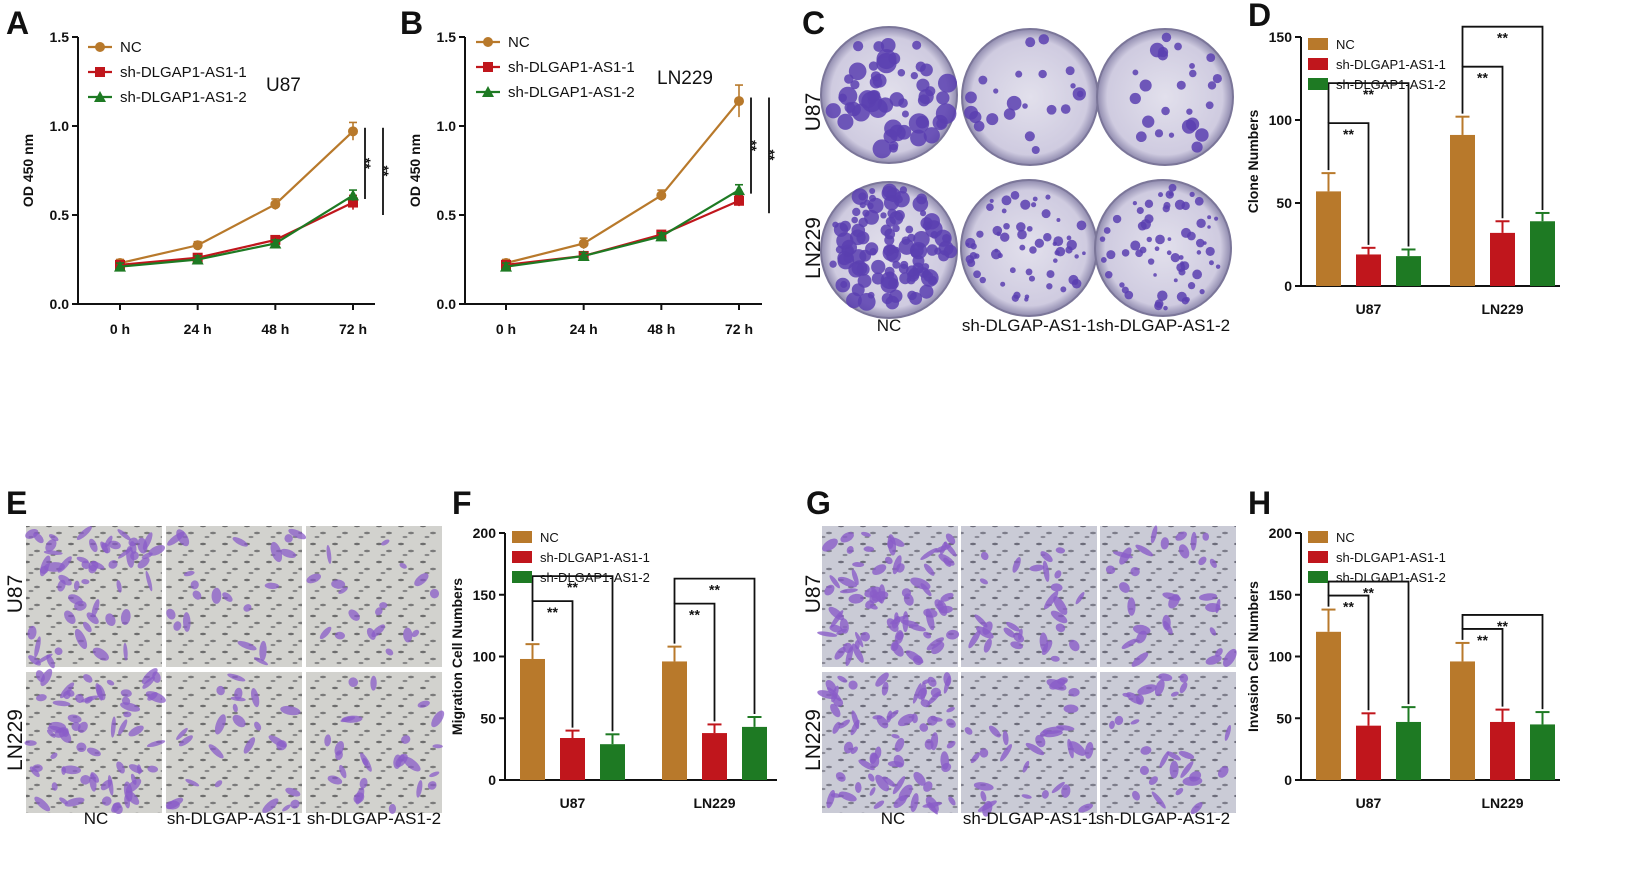 The height and width of the screenshot is (880, 1632). I want to click on series-line, so click(236, 233).